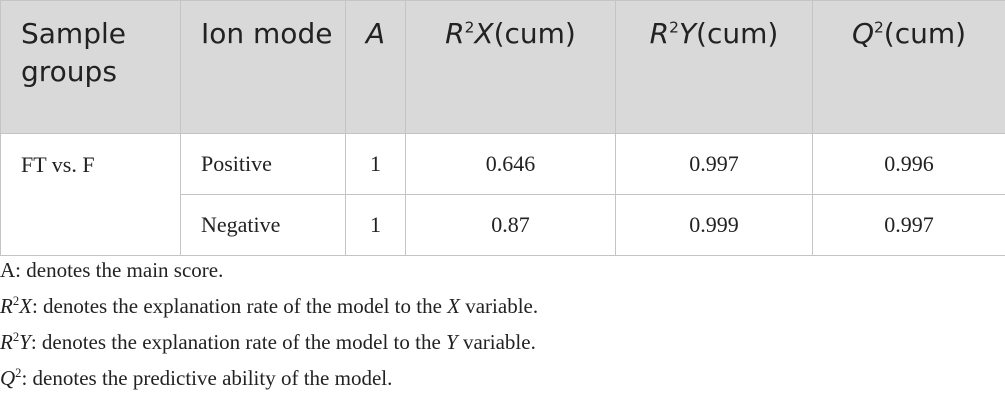  What do you see at coordinates (8, 270) in the screenshot?
I see `note-term: A` at bounding box center [8, 270].